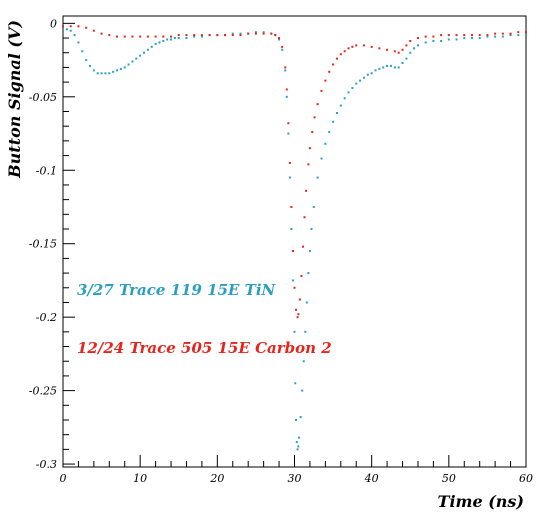  I want to click on y-tick-label: -0.05, so click(43, 97).